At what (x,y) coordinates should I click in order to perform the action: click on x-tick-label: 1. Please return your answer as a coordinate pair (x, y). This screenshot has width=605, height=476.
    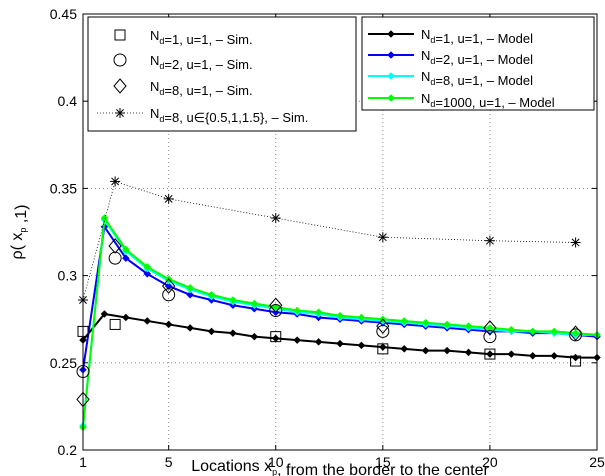
    Looking at the image, I should click on (83, 462).